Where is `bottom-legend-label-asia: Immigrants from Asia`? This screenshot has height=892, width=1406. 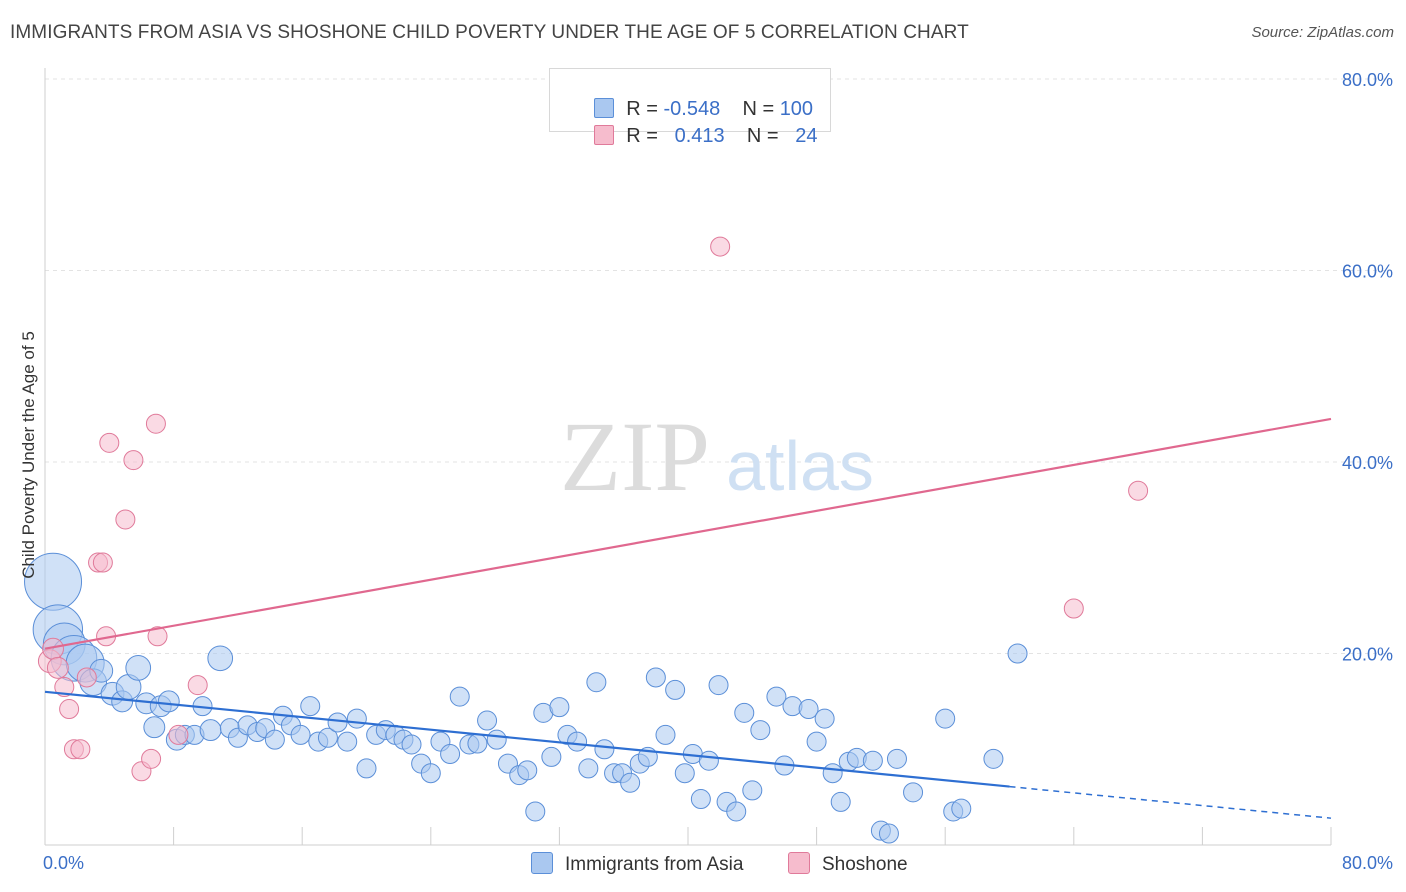
bottom-legend-label-asia: Immigrants from Asia is located at coordinates (654, 864).